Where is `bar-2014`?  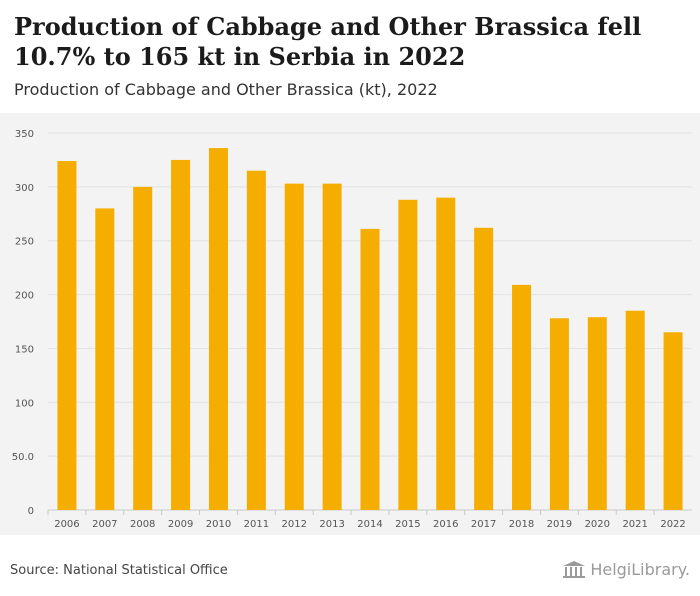
bar-2014 is located at coordinates (370, 369).